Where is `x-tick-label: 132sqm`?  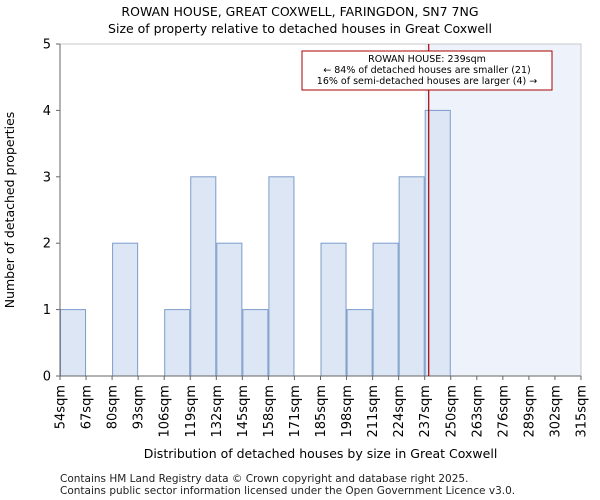
x-tick-label: 132sqm is located at coordinates (217, 411).